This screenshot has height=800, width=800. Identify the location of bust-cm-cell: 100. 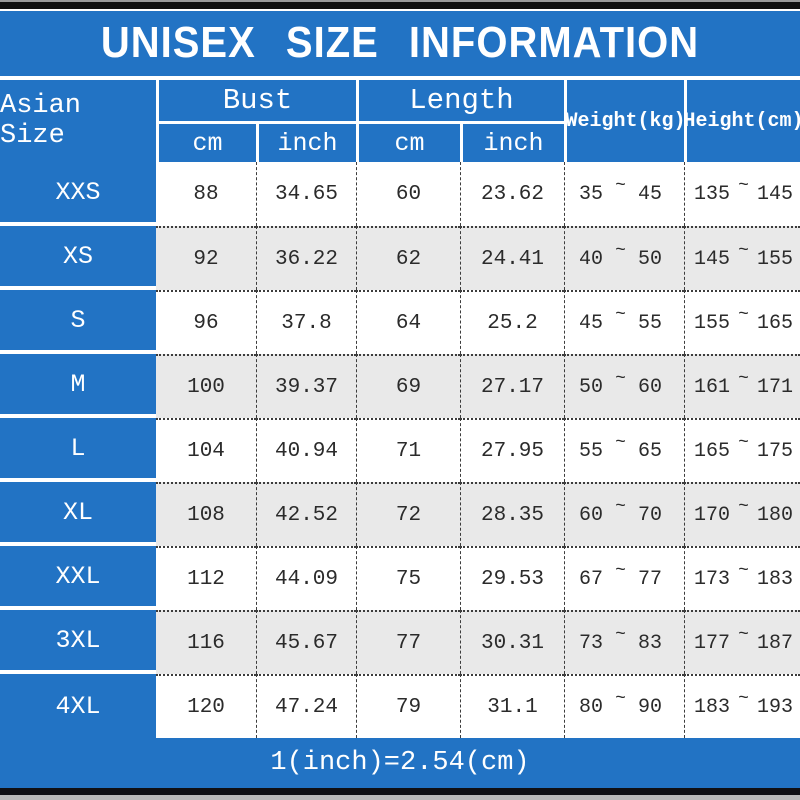
(206, 386).